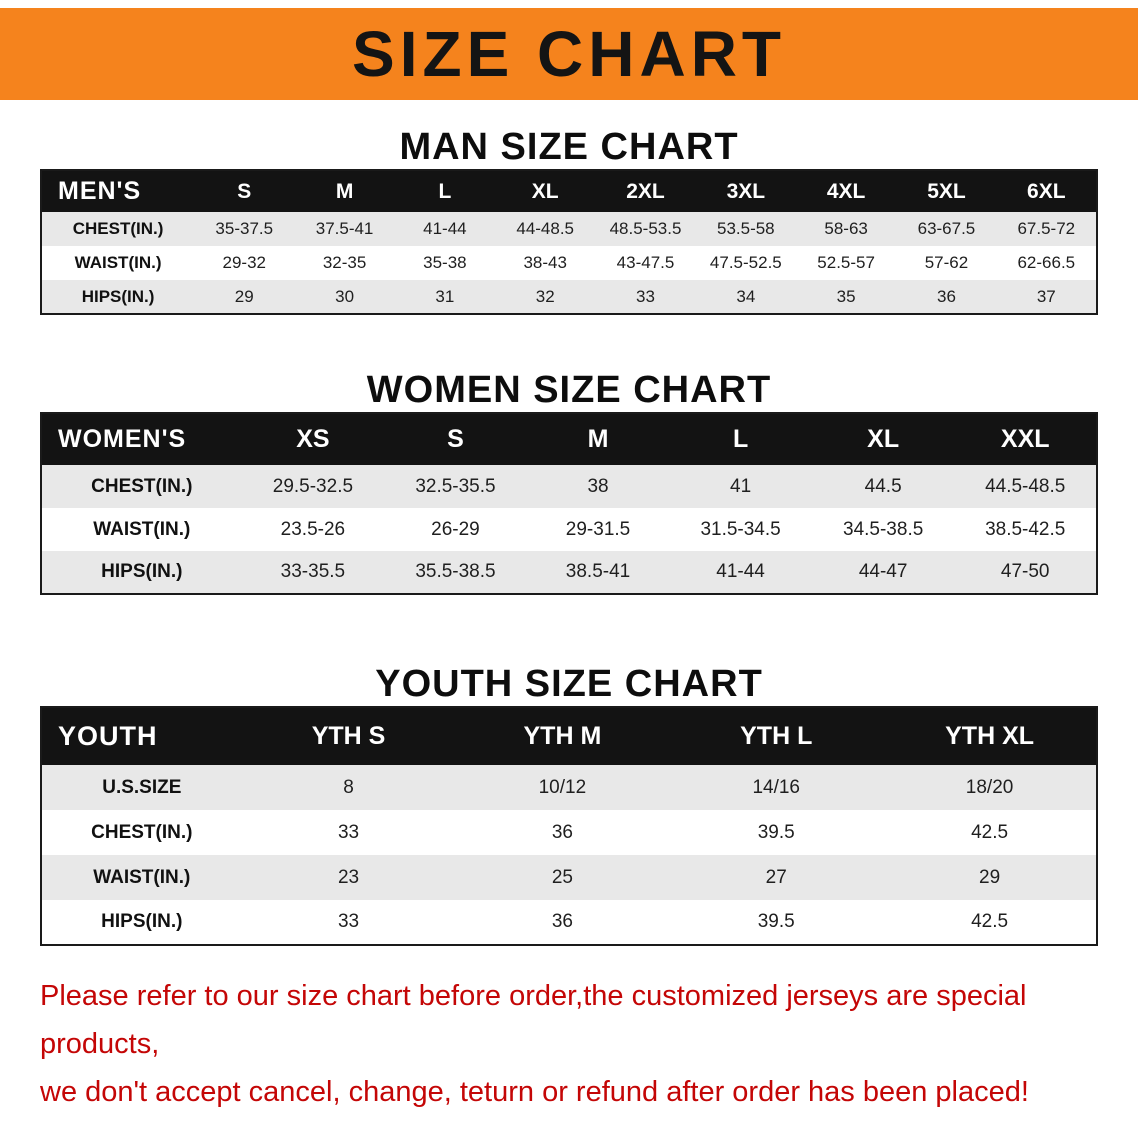  I want to click on size-value: 38.5-42.5, so click(1025, 529).